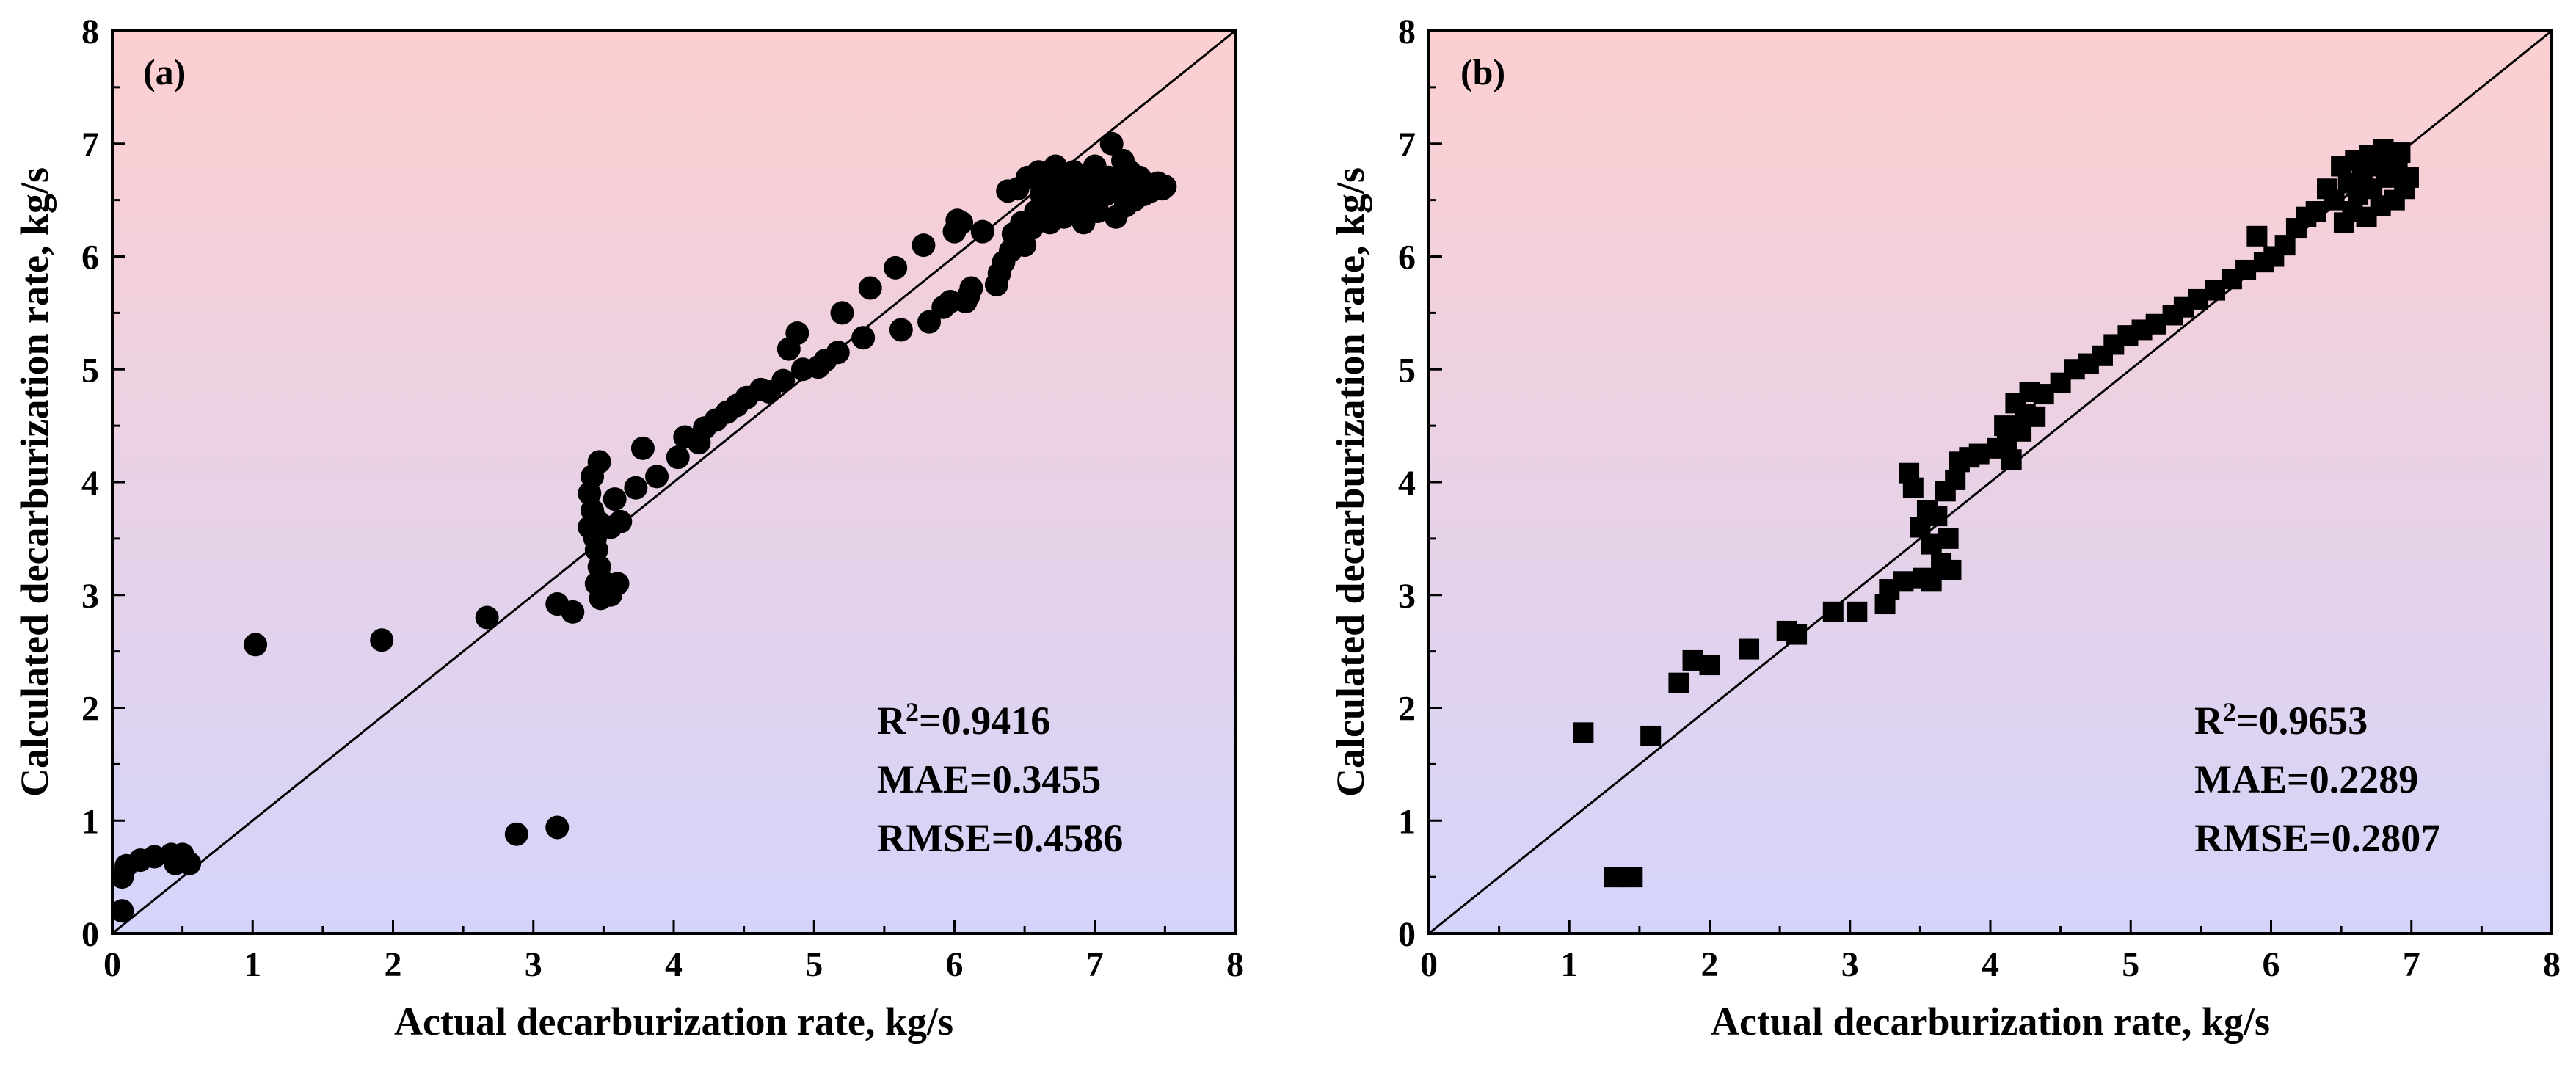 Image resolution: width=2576 pixels, height=1067 pixels. What do you see at coordinates (1482, 71) in the screenshot?
I see `panel-label-b: (b)` at bounding box center [1482, 71].